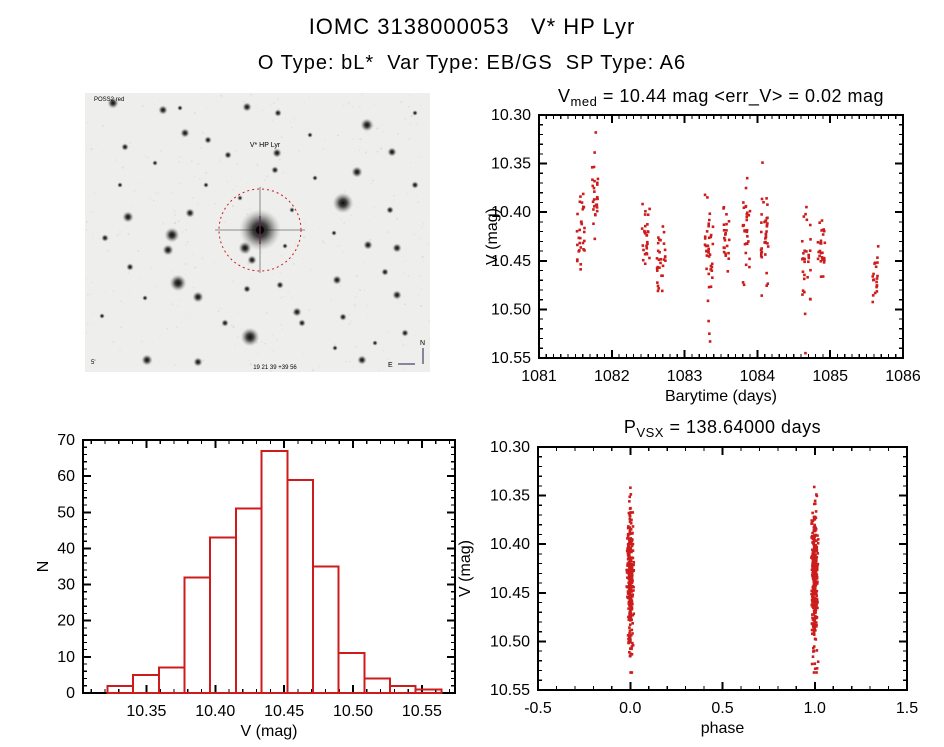  What do you see at coordinates (830, 376) in the screenshot?
I see `x-tick-label: 1085` at bounding box center [830, 376].